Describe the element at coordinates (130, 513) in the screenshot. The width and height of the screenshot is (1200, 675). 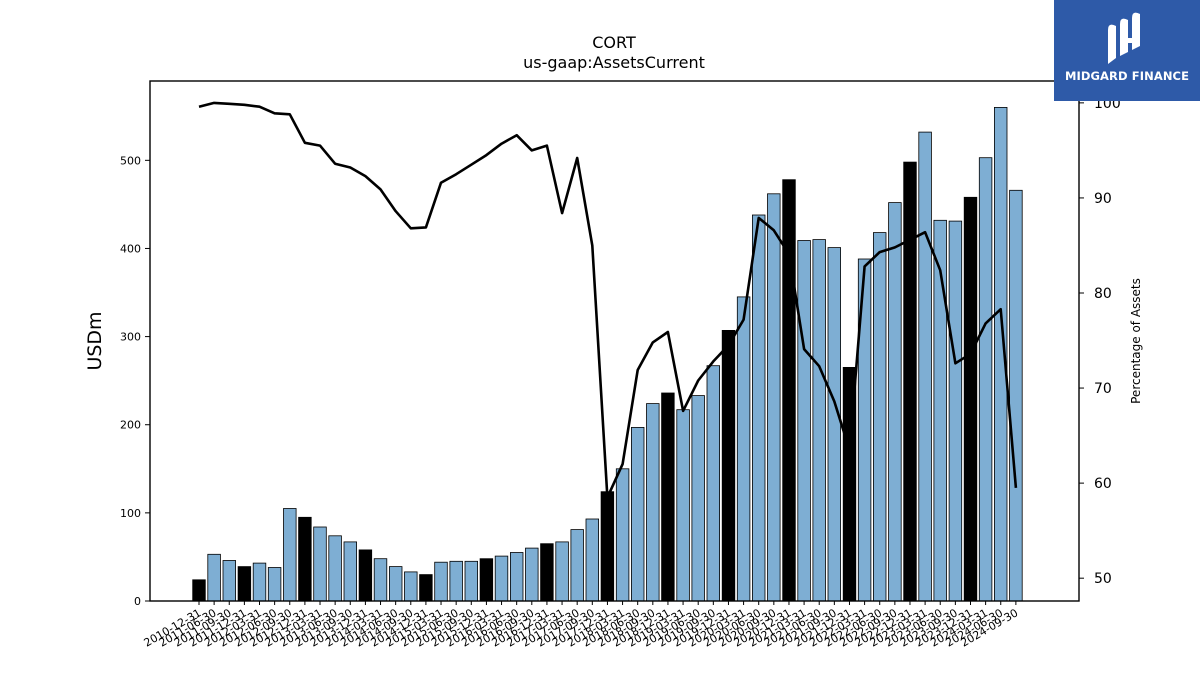
I see `y-tick-label: 100` at that location.